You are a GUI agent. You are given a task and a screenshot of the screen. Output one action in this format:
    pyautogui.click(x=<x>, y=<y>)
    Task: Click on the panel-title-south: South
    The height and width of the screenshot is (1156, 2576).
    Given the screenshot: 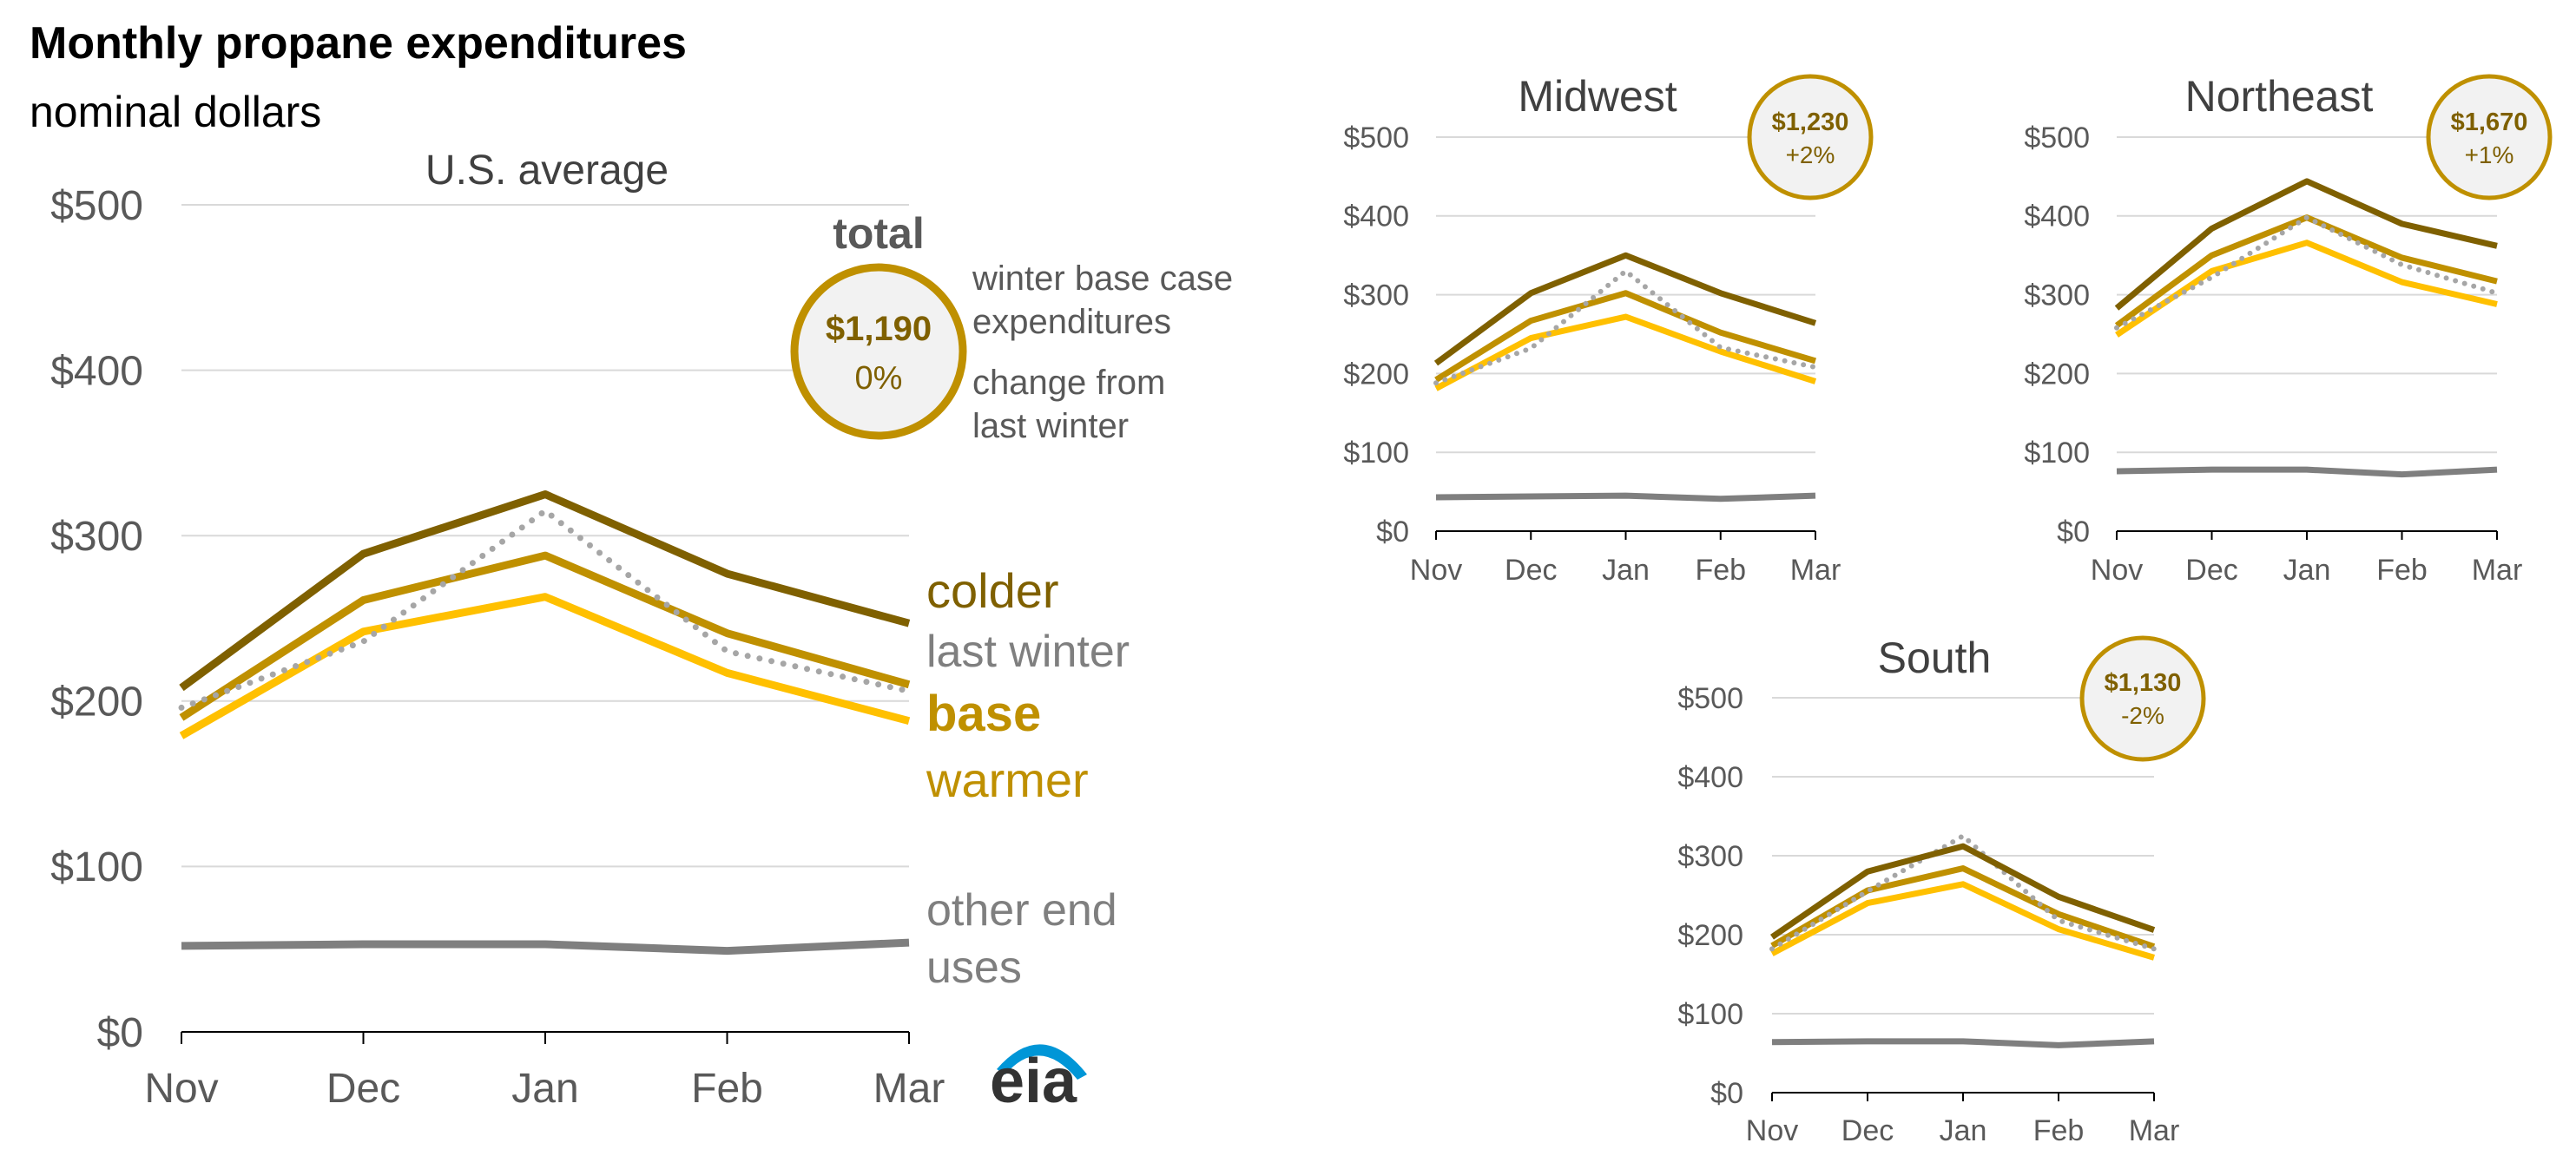 What is the action you would take?
    pyautogui.click(x=1935, y=658)
    